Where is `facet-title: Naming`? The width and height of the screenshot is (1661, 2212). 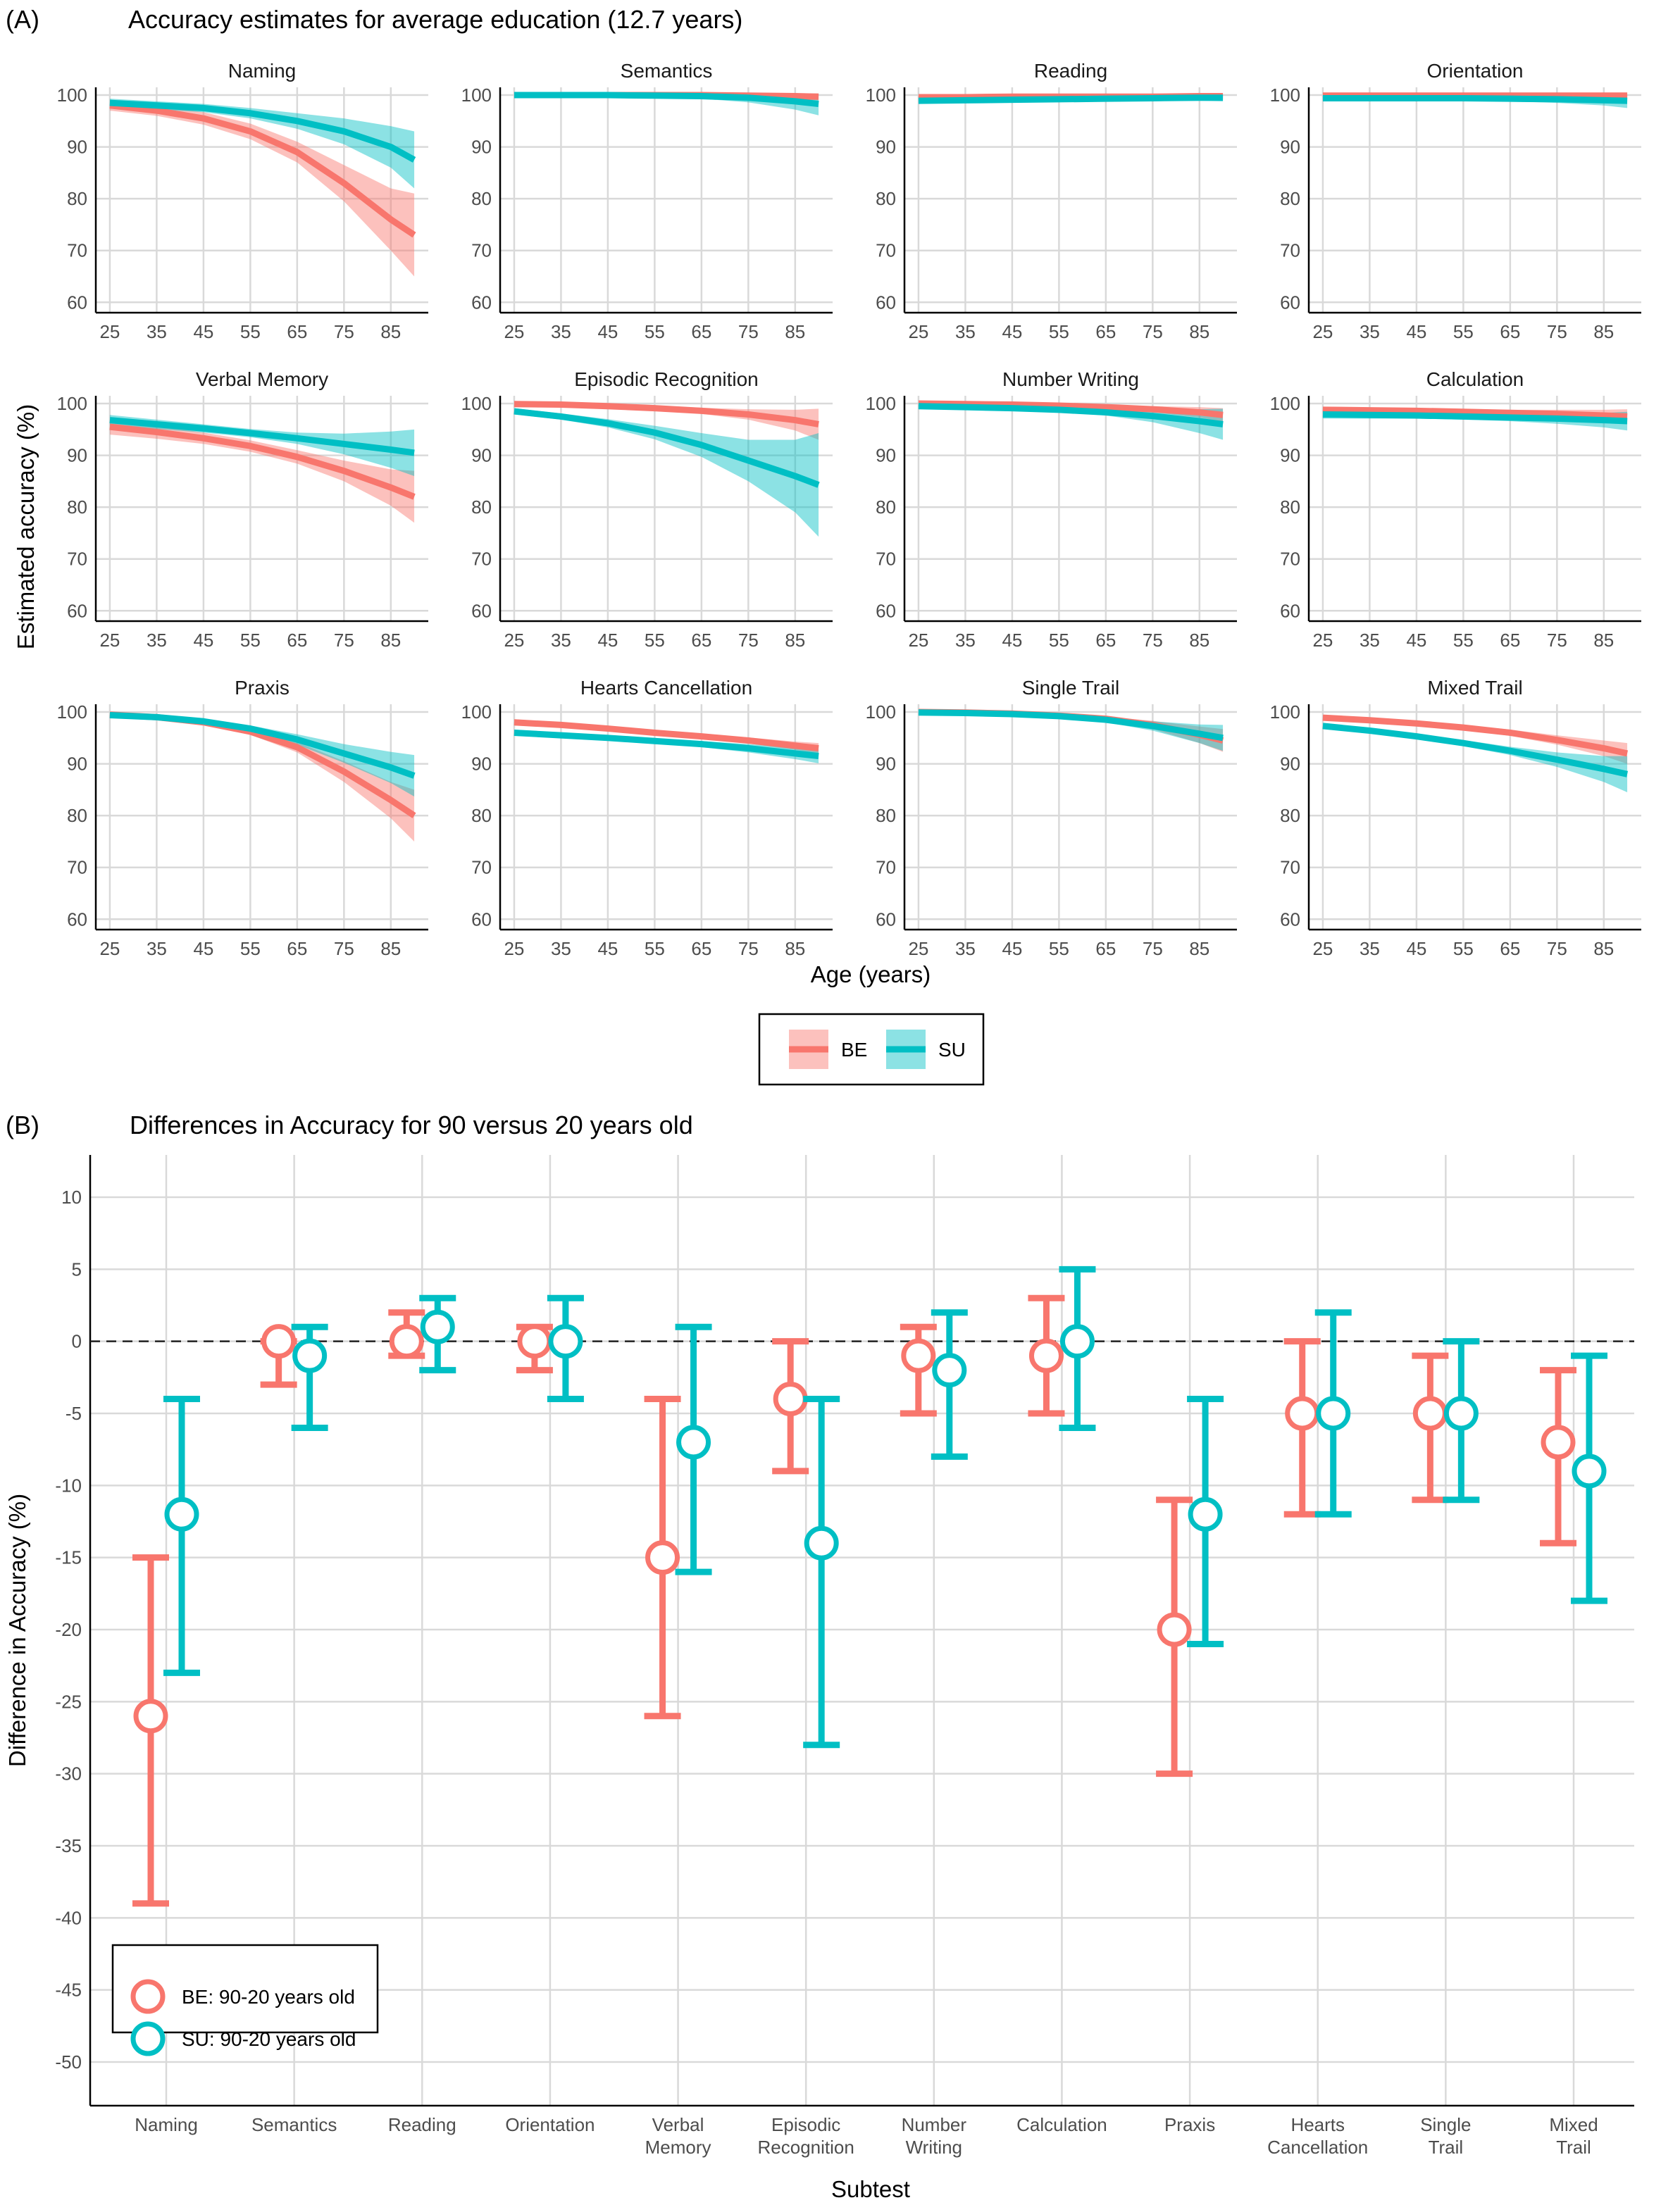
facet-title: Naming is located at coordinates (262, 71).